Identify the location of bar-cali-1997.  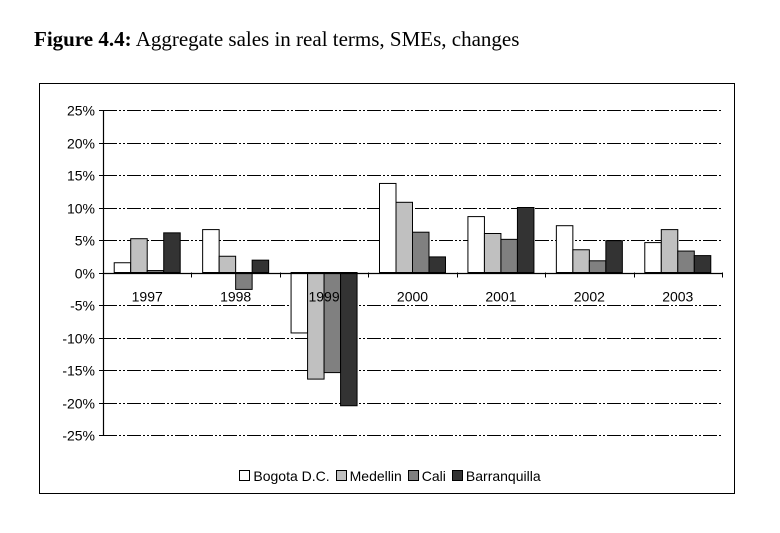
(155, 271).